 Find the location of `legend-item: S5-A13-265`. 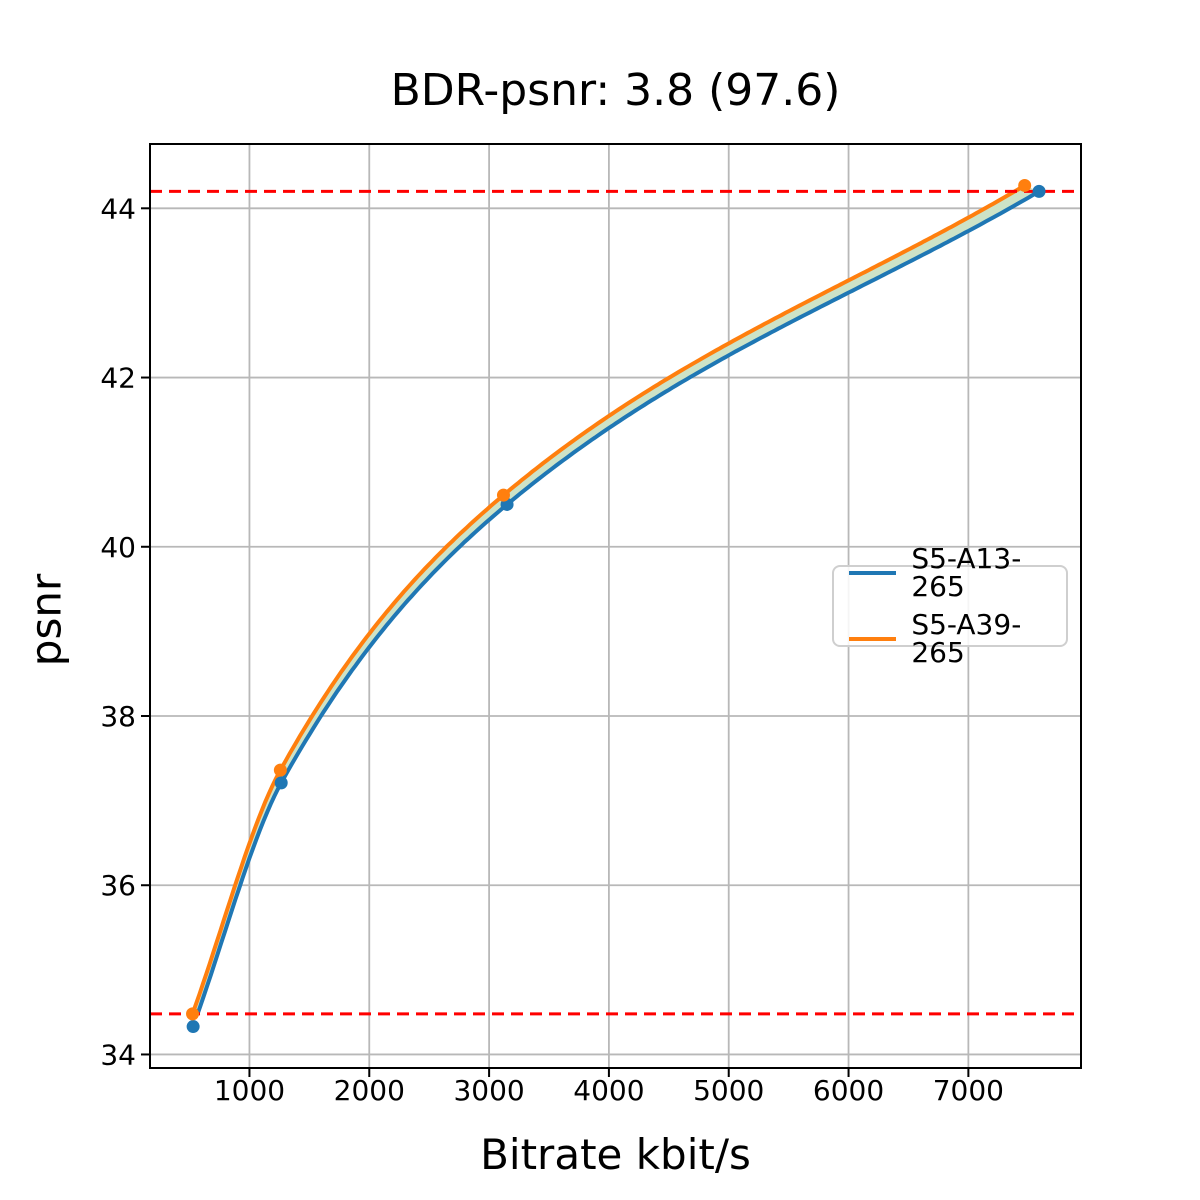

legend-item: S5-A13-265 is located at coordinates (957, 573).